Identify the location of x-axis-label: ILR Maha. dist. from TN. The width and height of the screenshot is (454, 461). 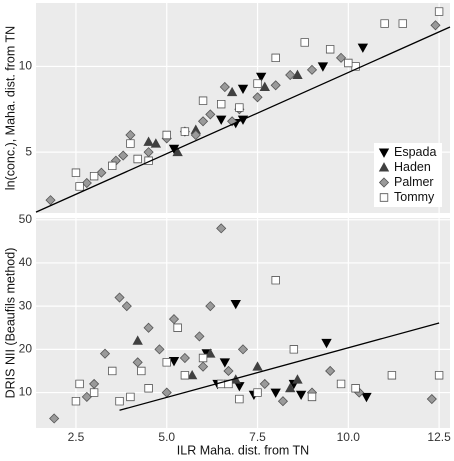
(243, 450).